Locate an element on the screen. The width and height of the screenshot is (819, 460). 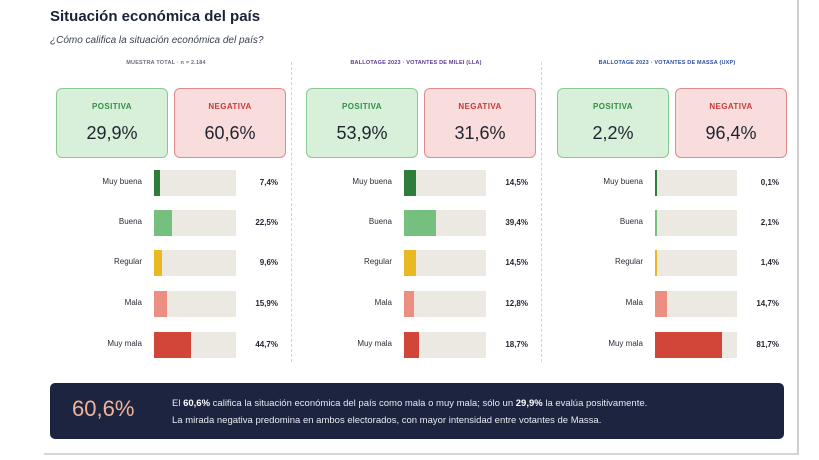
positive-card: POSITIVA 53,9% is located at coordinates (362, 123).